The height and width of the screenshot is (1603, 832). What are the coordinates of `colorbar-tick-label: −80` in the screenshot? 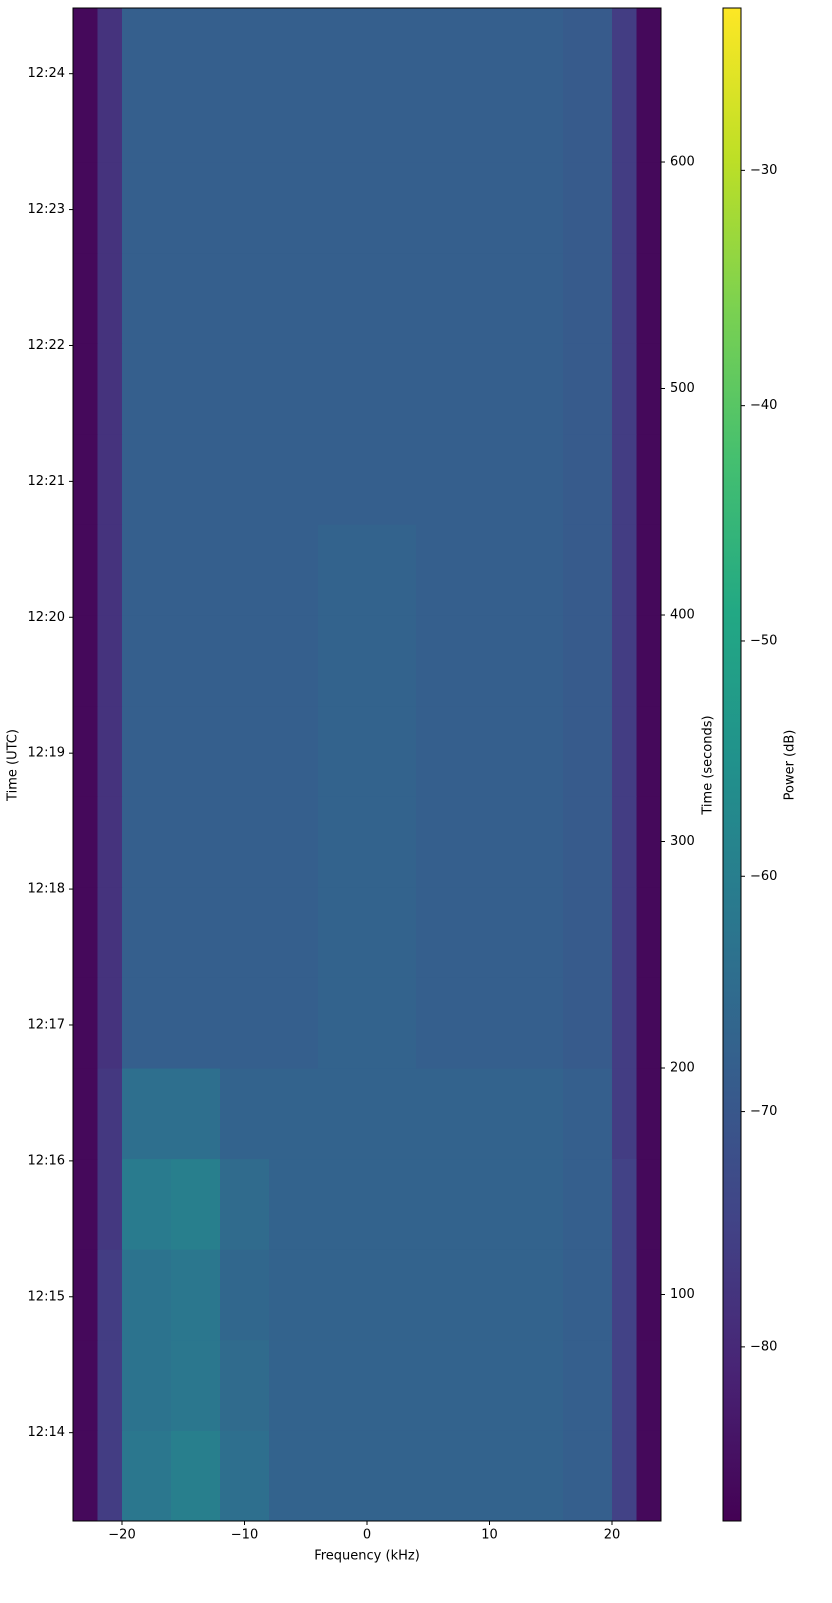 It's located at (763, 1346).